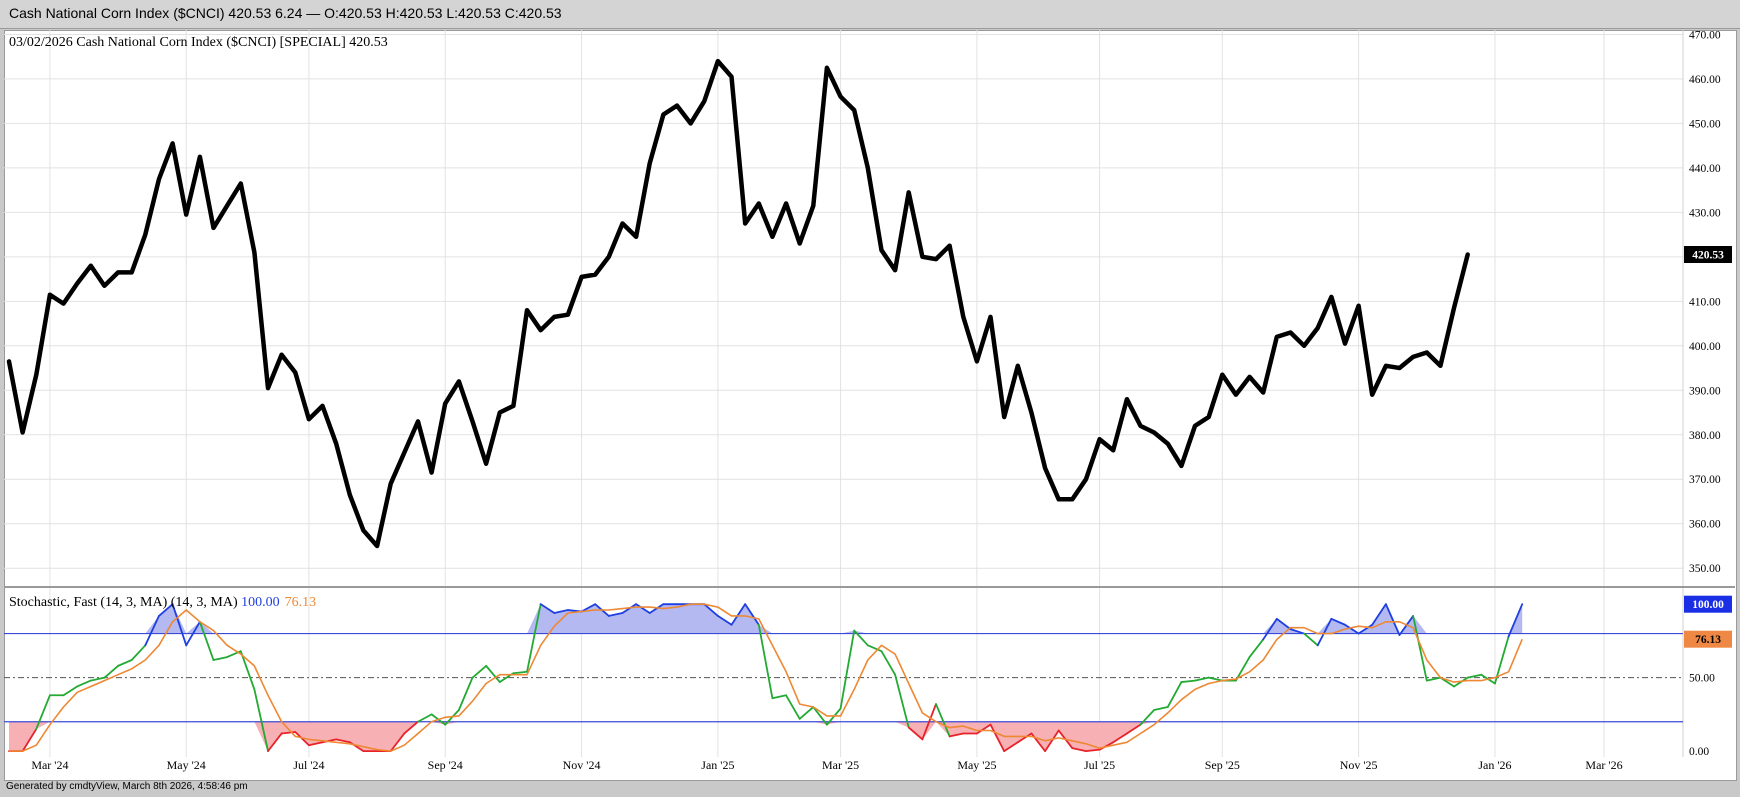  Describe the element at coordinates (1705, 302) in the screenshot. I see `y-tick-label: 410.00` at that location.